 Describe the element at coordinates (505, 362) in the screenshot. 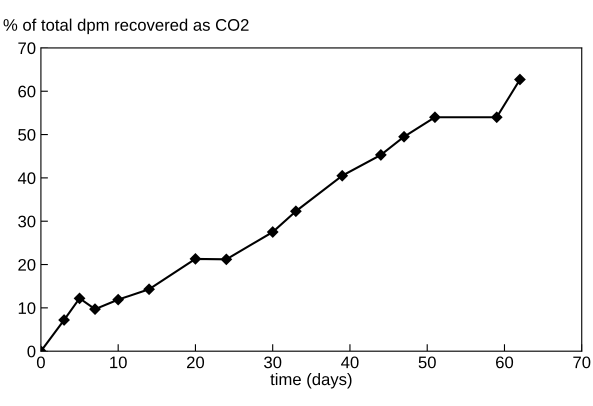

I see `x-tick-label: 60` at that location.